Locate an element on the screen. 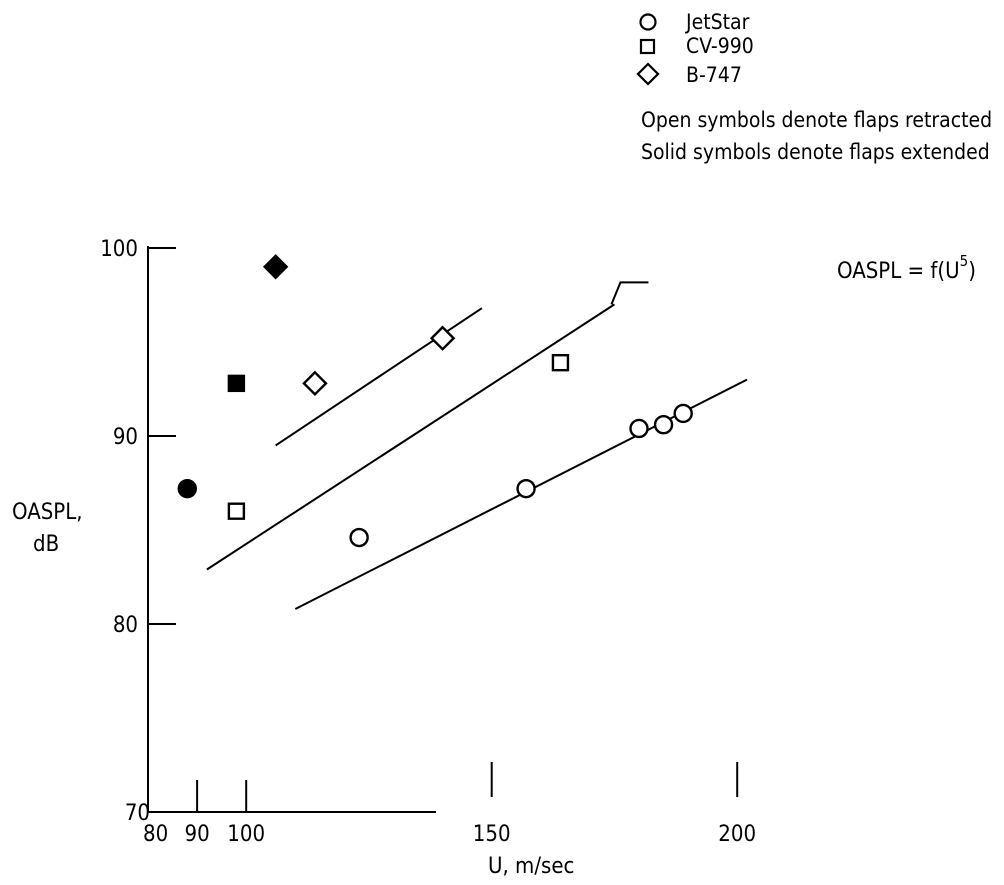 This screenshot has width=1004, height=885. legend-diamond-symbol is located at coordinates (648, 74).